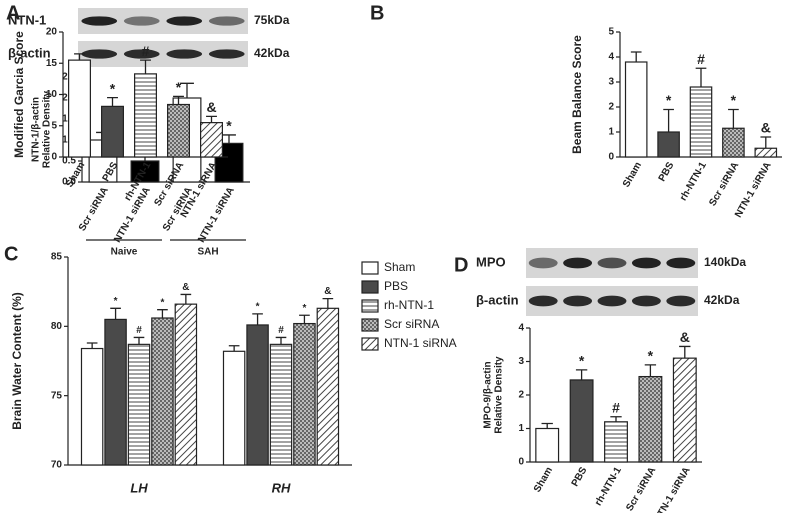 This screenshot has width=800, height=513. Describe the element at coordinates (396, 286) in the screenshot. I see `legend-label: PBS` at that location.